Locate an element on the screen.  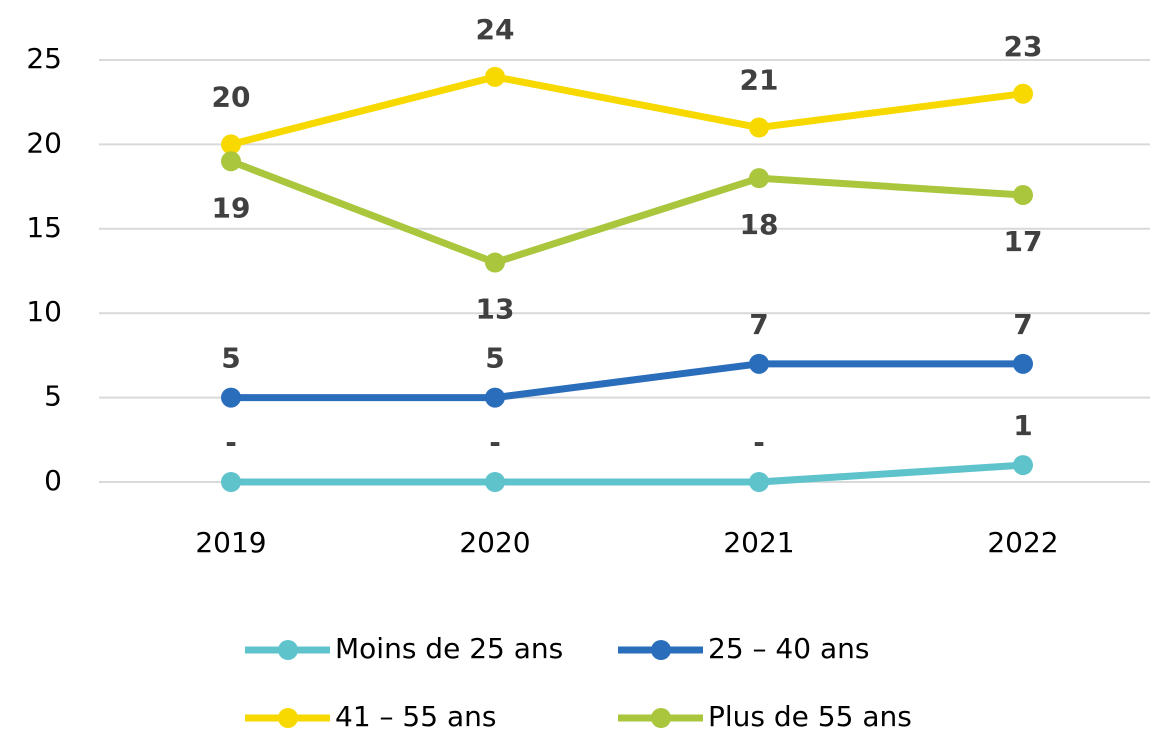
legend-label: Moins de 25 ans is located at coordinates (449, 648).